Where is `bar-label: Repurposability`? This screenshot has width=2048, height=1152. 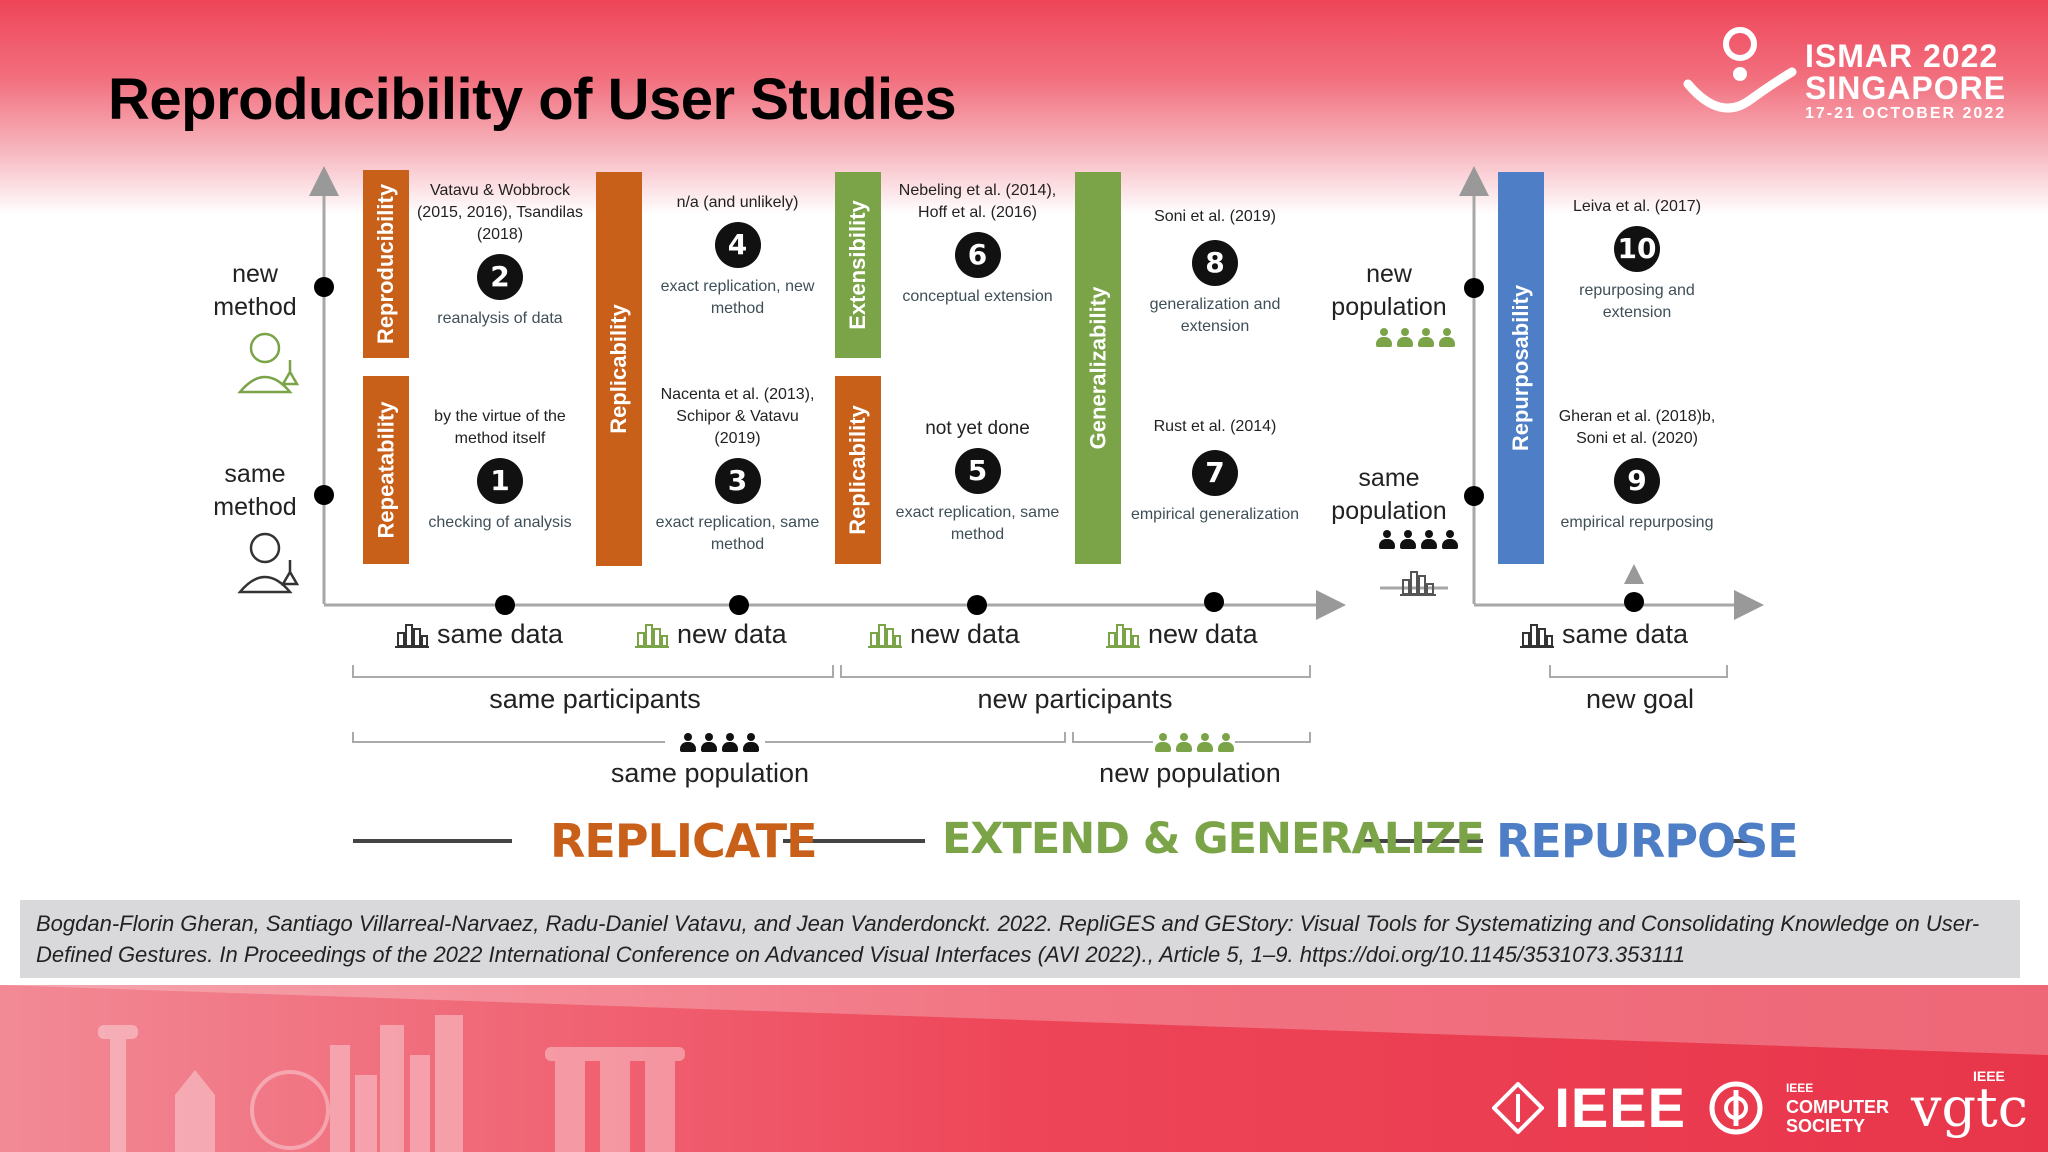
bar-label: Repurposability is located at coordinates (1520, 368).